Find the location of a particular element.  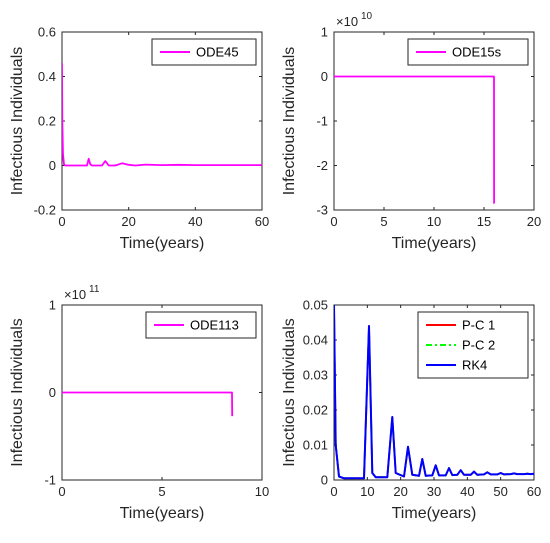

x-tick-label: 50 is located at coordinates (500, 491).